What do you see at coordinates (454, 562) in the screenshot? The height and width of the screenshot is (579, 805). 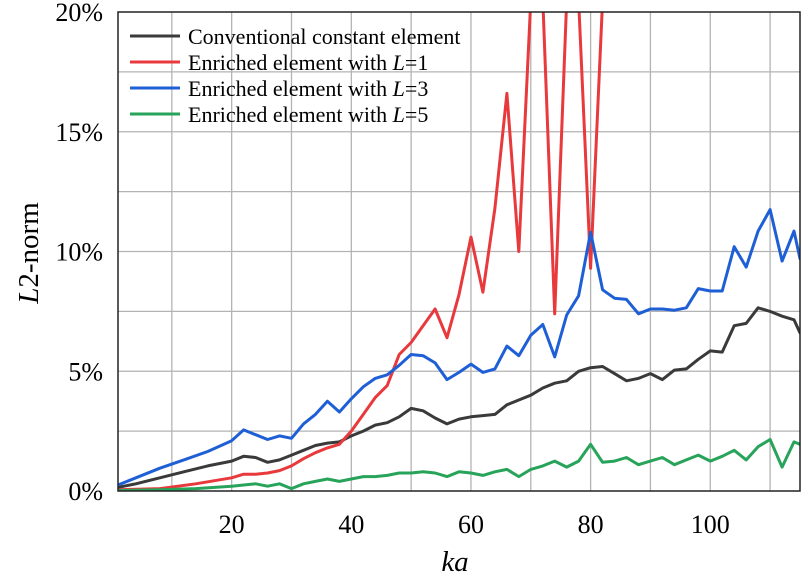 I see `x-axis-title: ka` at bounding box center [454, 562].